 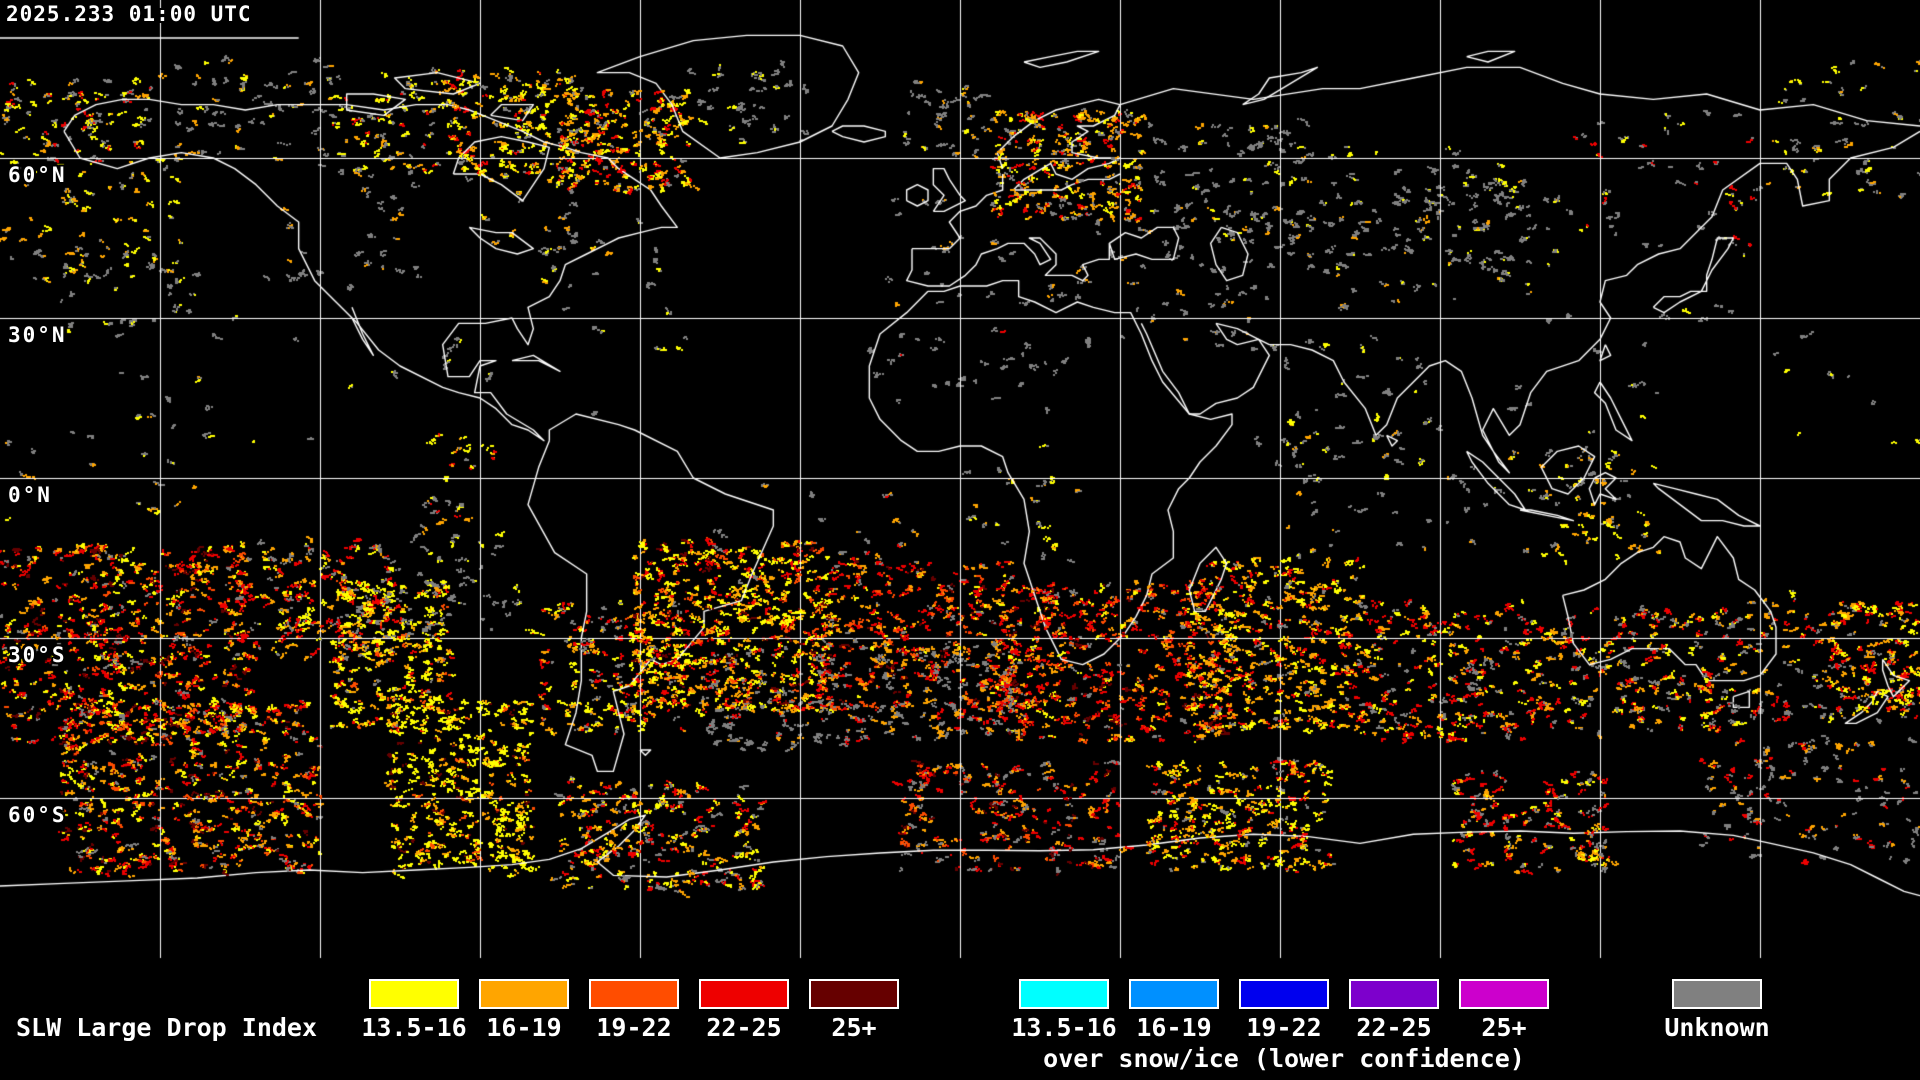 I want to click on legend-title: SLW Large Drop Index, so click(x=167, y=1027).